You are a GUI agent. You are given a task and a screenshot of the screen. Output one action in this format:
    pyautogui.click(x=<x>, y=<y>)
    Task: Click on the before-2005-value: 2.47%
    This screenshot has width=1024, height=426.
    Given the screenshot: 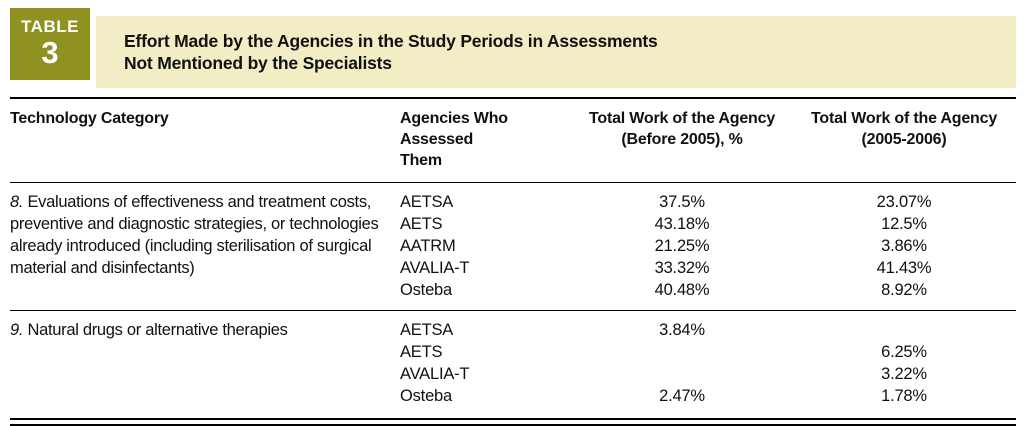 What is the action you would take?
    pyautogui.click(x=682, y=396)
    